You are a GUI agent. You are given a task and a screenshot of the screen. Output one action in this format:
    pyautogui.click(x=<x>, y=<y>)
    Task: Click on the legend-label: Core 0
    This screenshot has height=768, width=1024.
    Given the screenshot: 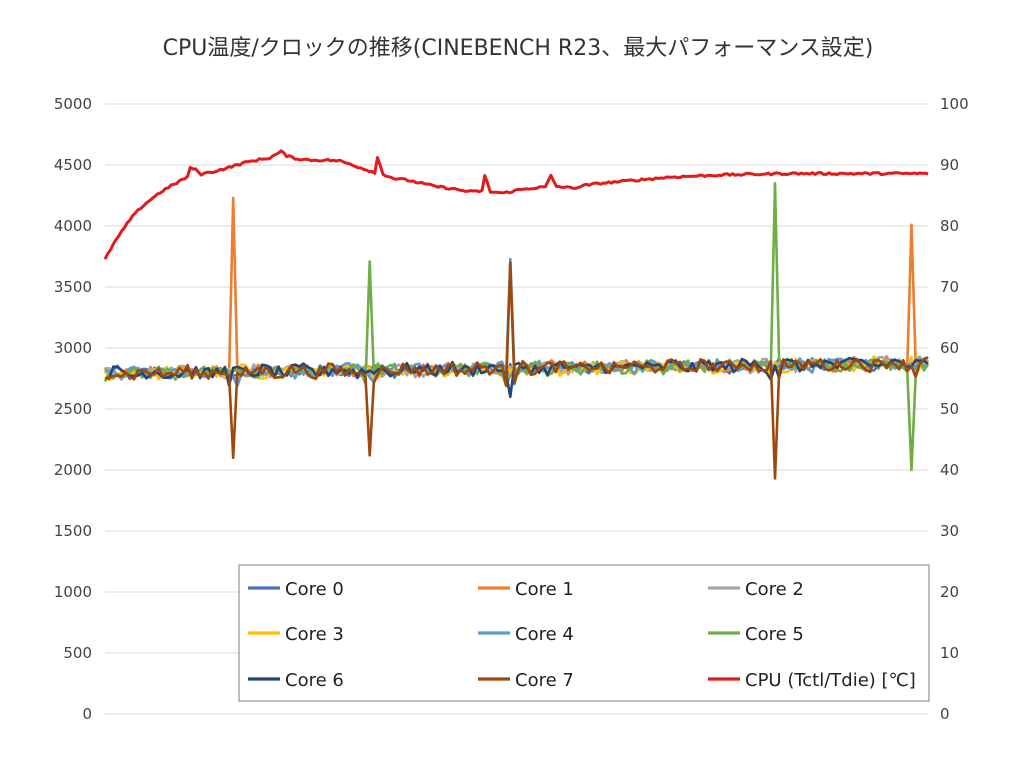 What is the action you would take?
    pyautogui.click(x=314, y=589)
    